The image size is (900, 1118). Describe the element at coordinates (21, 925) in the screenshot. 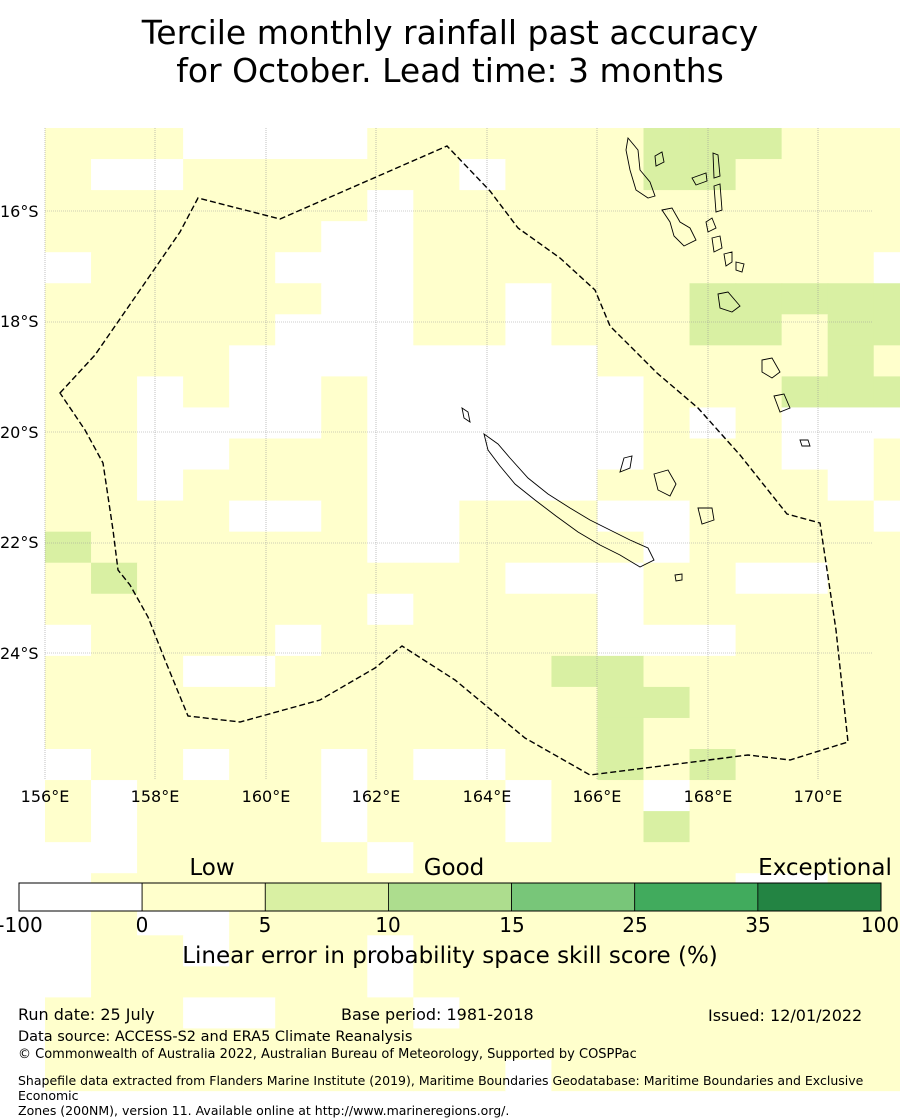

I see `colorbar-tick: -100` at that location.